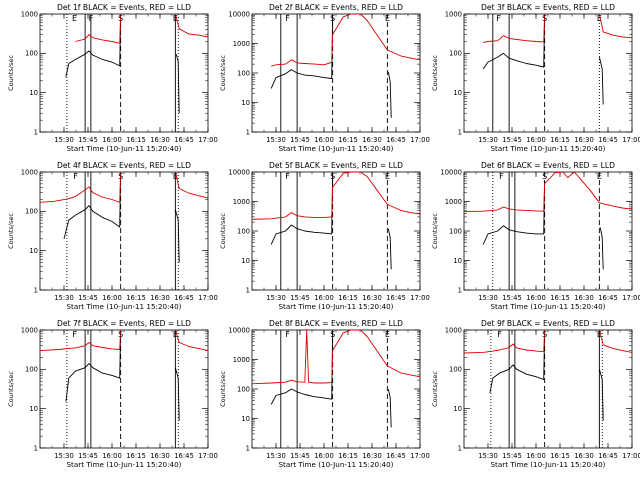  What do you see at coordinates (451, 172) in the screenshot?
I see `y-tick-label: 10000` at bounding box center [451, 172].